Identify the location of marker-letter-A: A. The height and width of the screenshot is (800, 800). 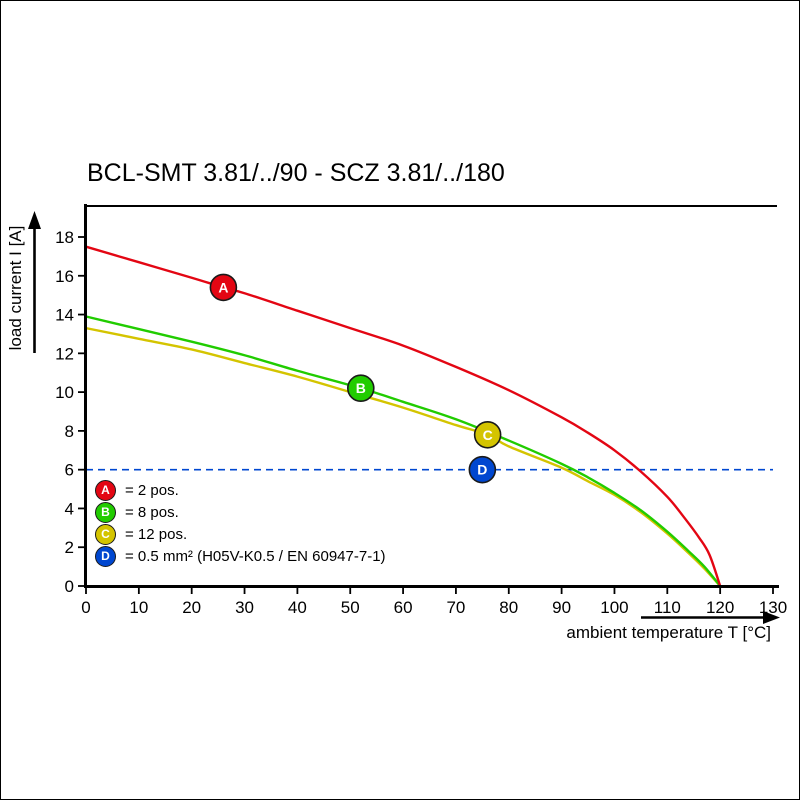
(223, 287).